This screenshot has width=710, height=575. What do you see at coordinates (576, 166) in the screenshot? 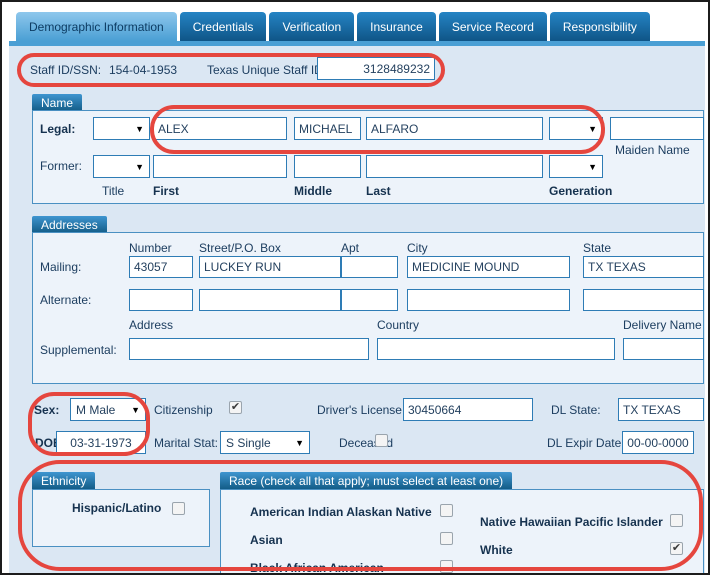
I see `former-generation-dropdown: ▼` at bounding box center [576, 166].